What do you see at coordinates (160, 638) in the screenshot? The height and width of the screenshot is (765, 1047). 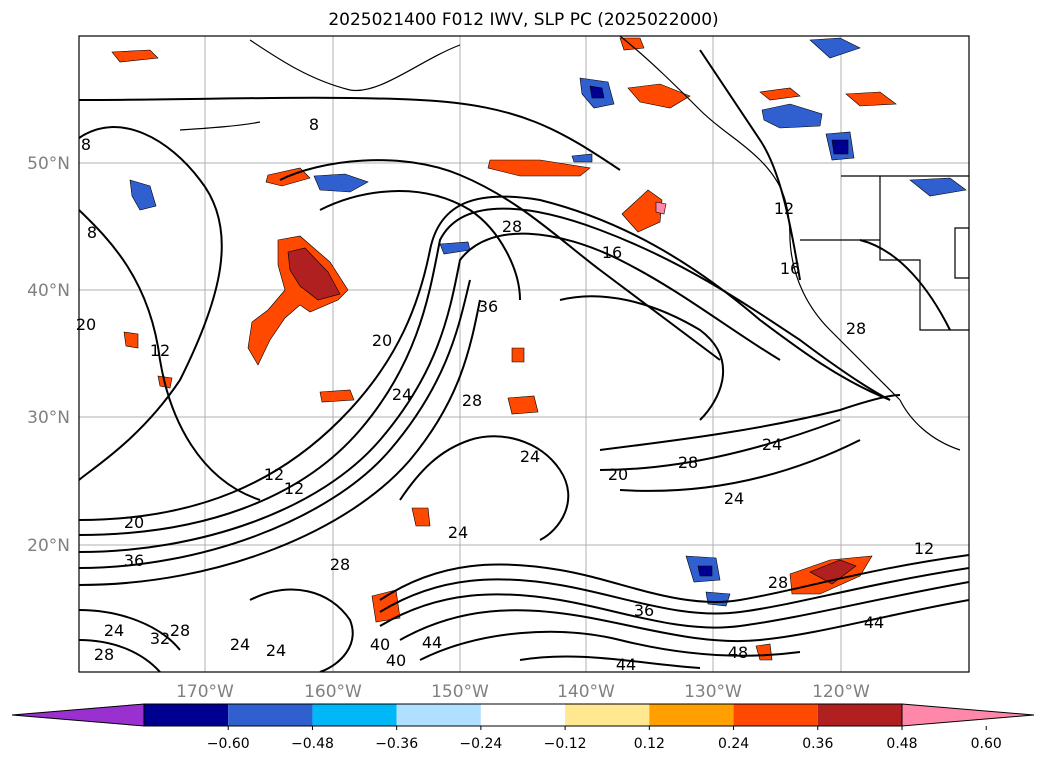 I see `contour-label: 32` at bounding box center [160, 638].